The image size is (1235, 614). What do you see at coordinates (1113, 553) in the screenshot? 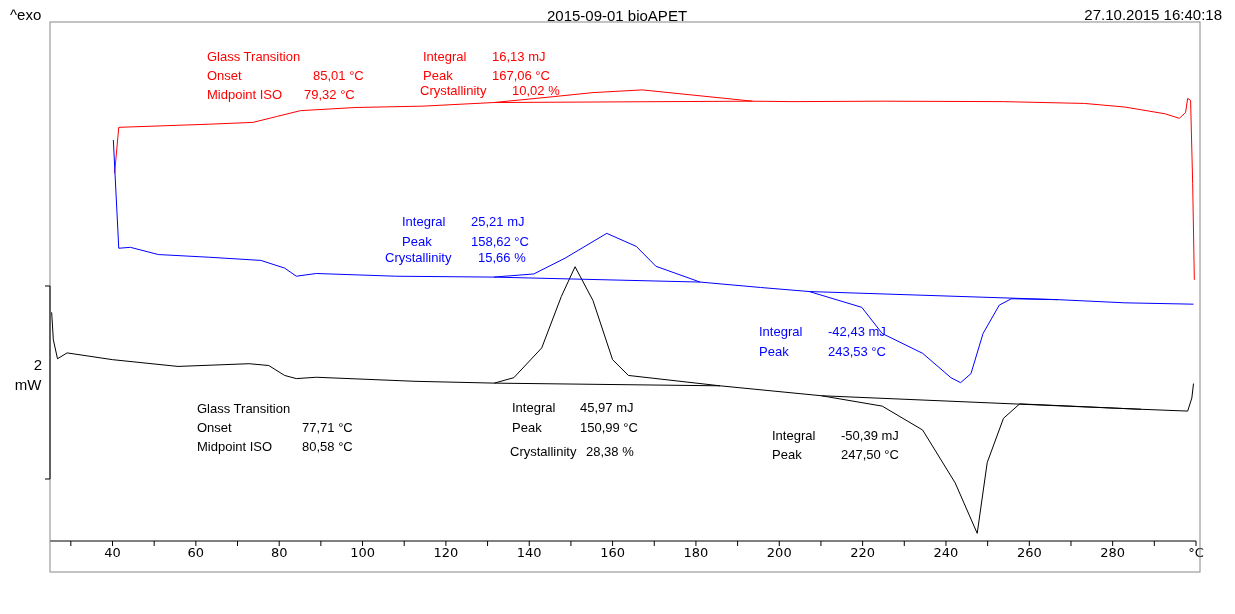
I see `x-tick-label: 280` at bounding box center [1113, 553].